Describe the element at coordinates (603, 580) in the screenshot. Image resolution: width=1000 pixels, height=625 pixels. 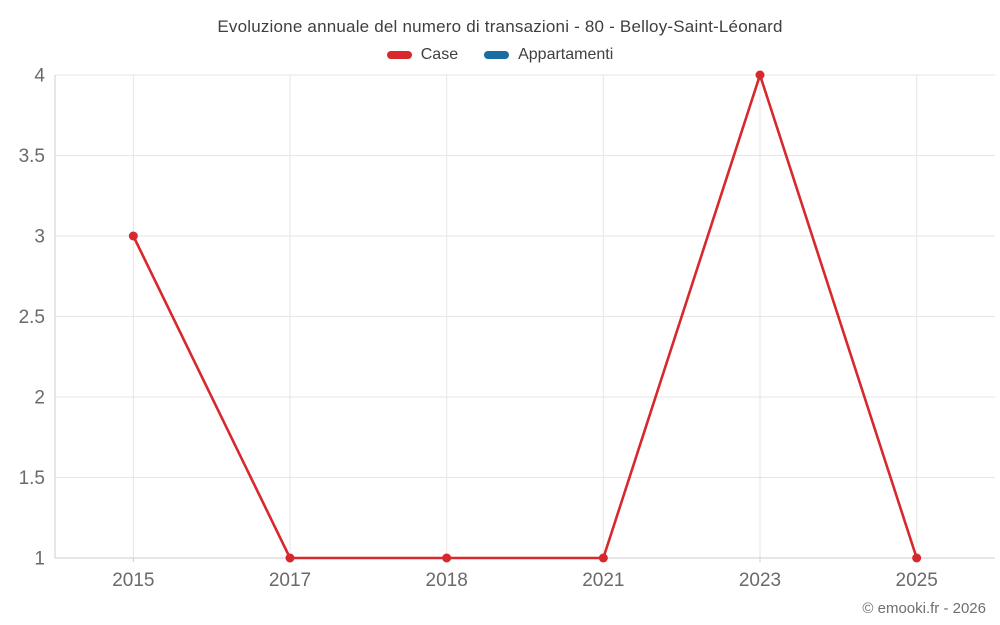
I see `x-tick-label: 2021` at that location.